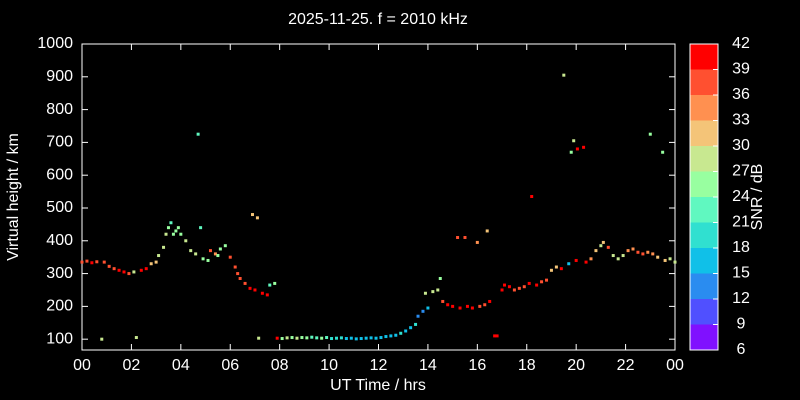  What do you see at coordinates (741, 145) in the screenshot?
I see `colorbar-tick-label: 30` at bounding box center [741, 145].